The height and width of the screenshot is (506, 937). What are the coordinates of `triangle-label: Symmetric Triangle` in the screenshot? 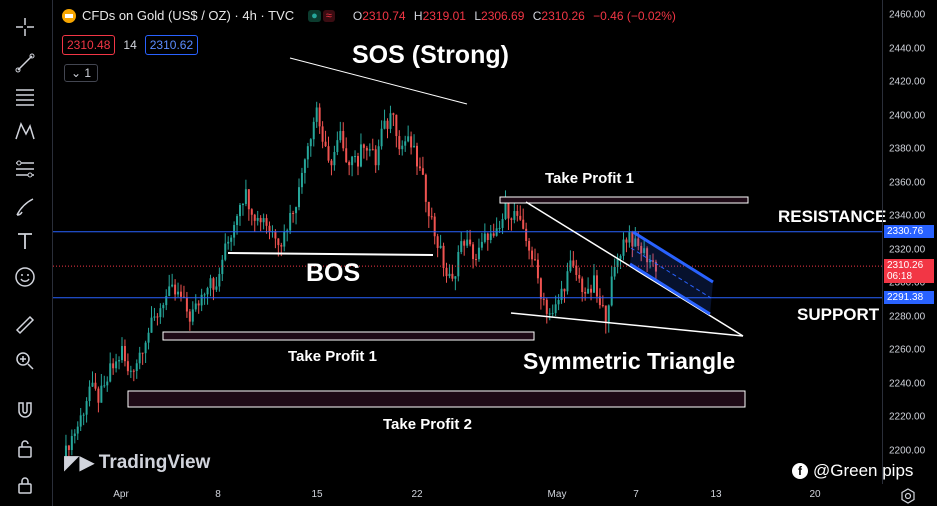 It's located at (629, 361).